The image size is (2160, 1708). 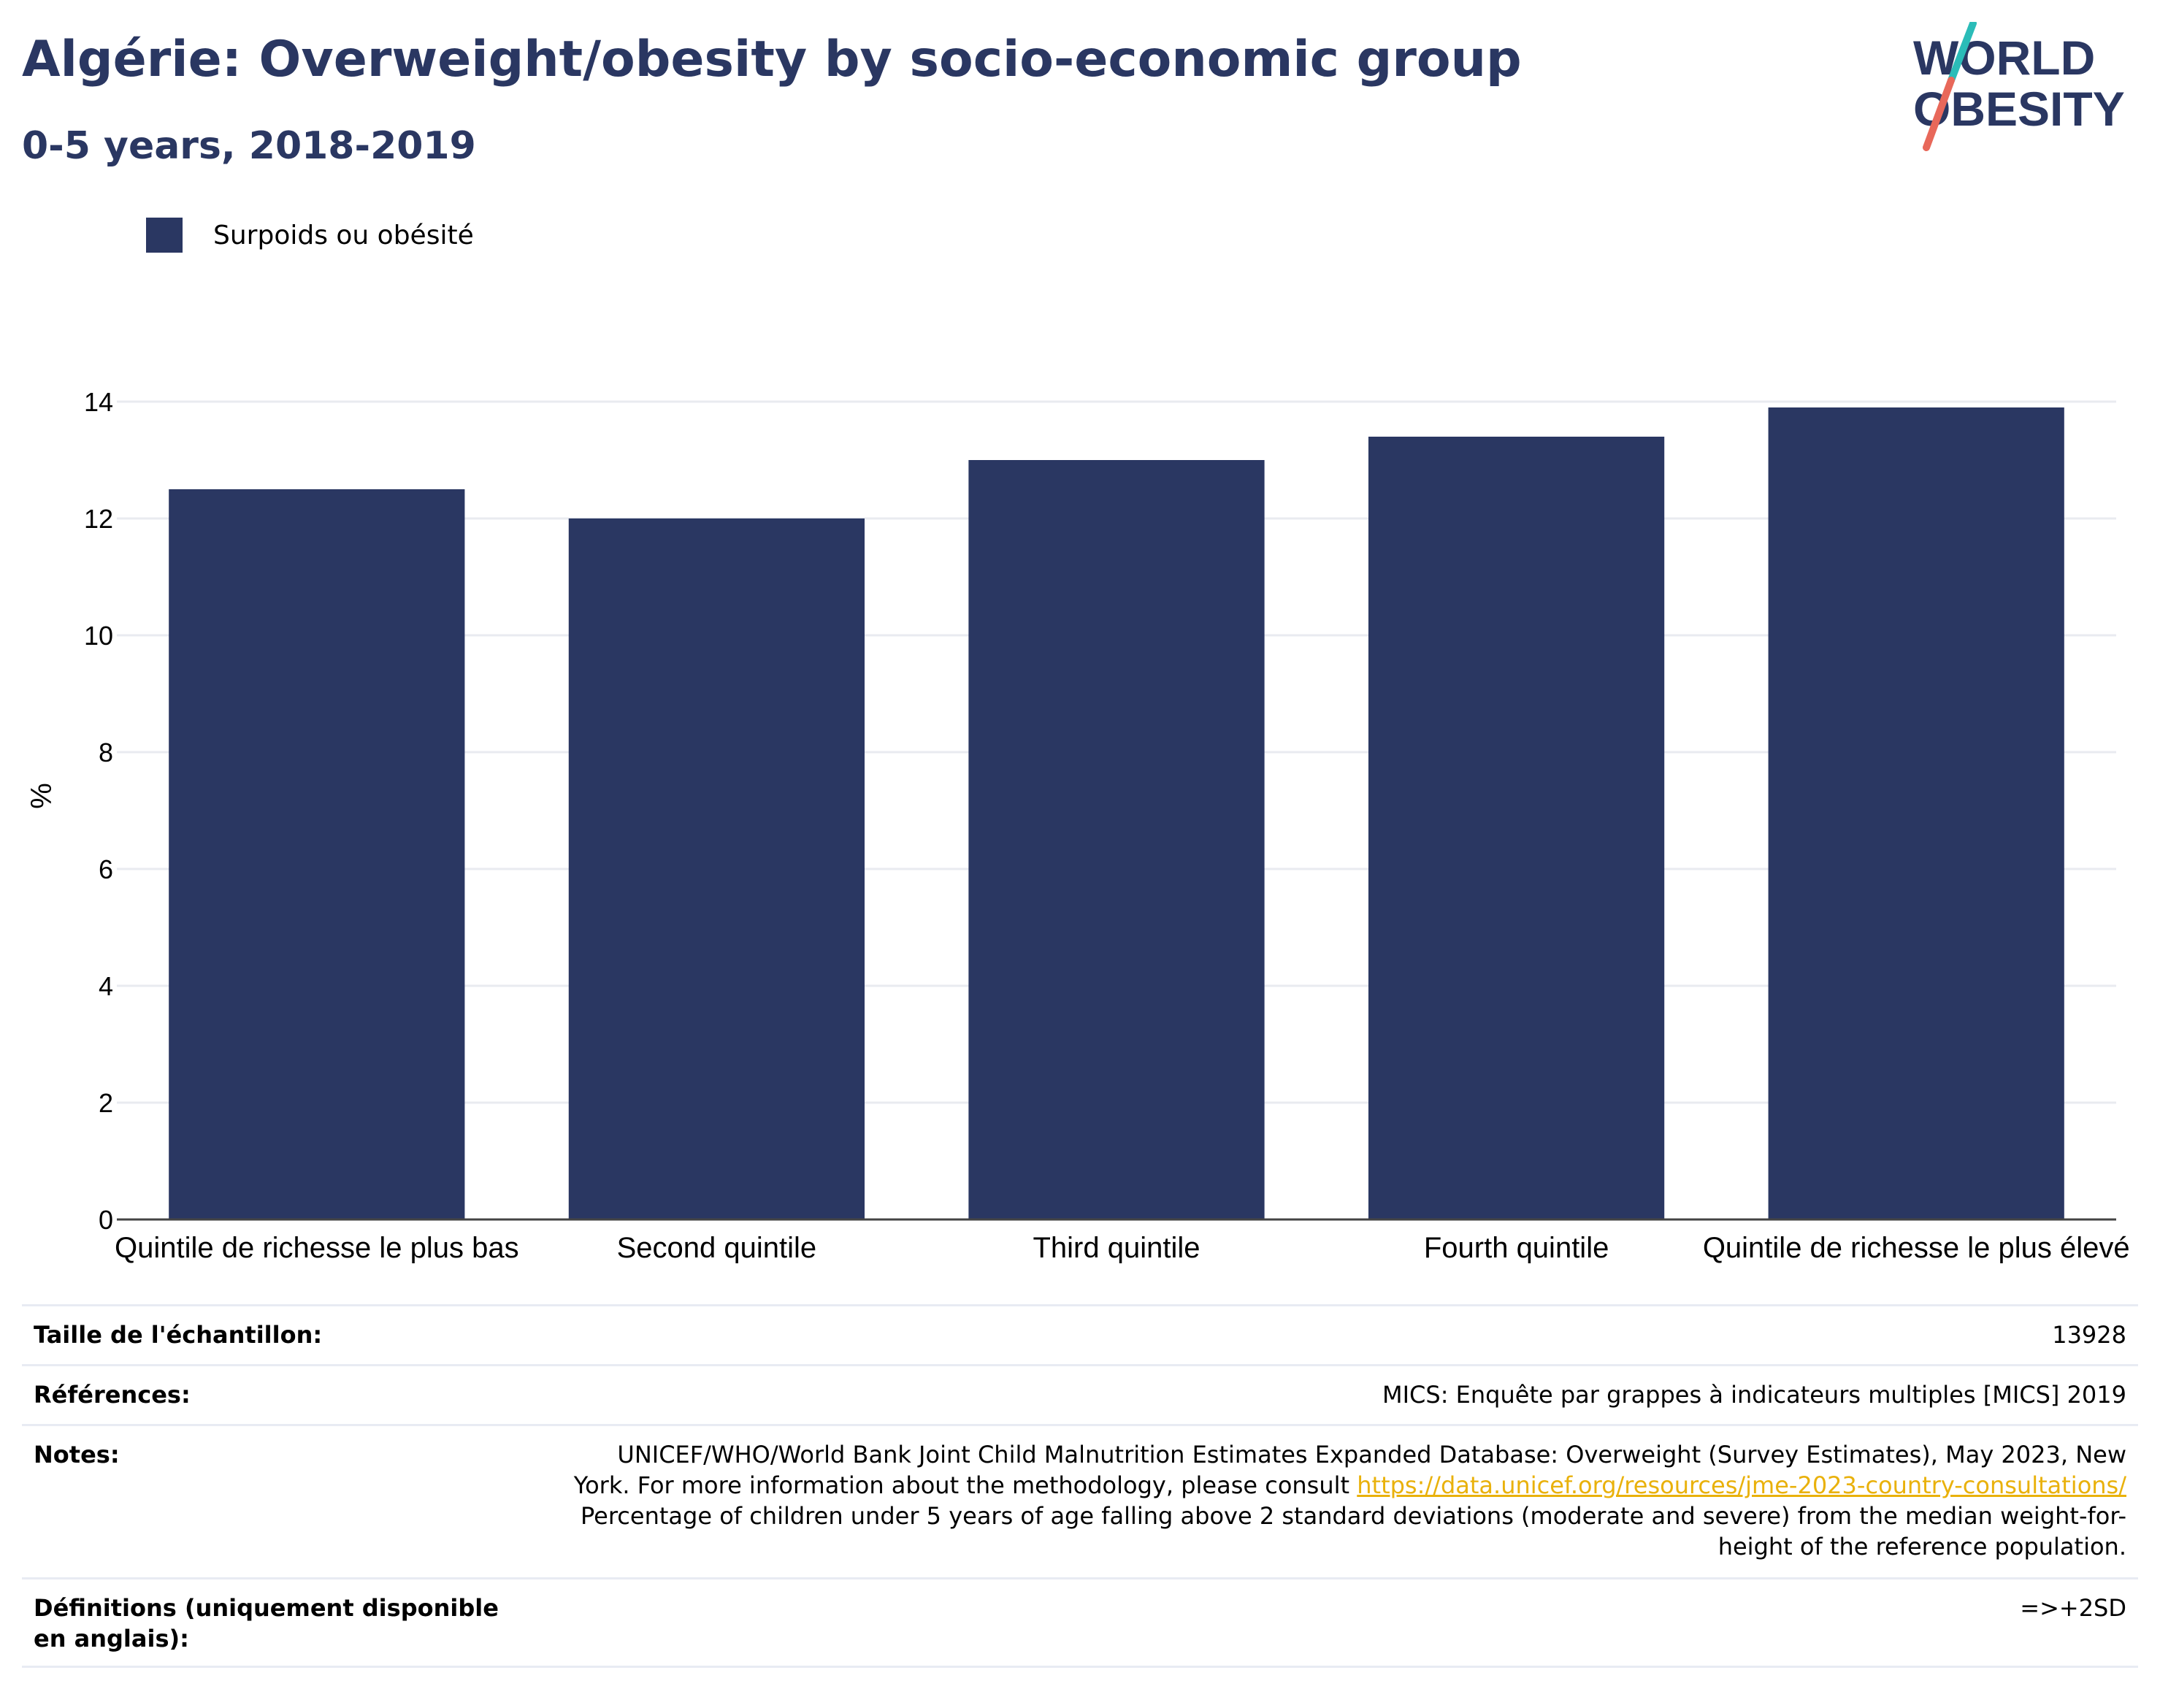 What do you see at coordinates (77, 1454) in the screenshot?
I see `notes-label: Notes:` at bounding box center [77, 1454].